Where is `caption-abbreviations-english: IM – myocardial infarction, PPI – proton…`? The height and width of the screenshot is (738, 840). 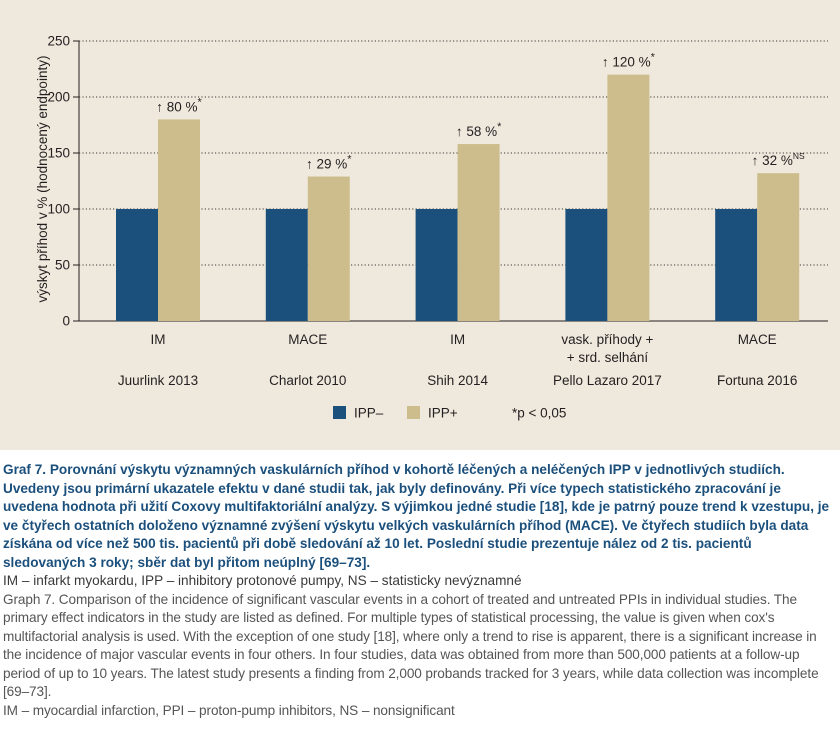
caption-abbreviations-english: IM – myocardial infarction, PPI – proton… is located at coordinates (229, 710).